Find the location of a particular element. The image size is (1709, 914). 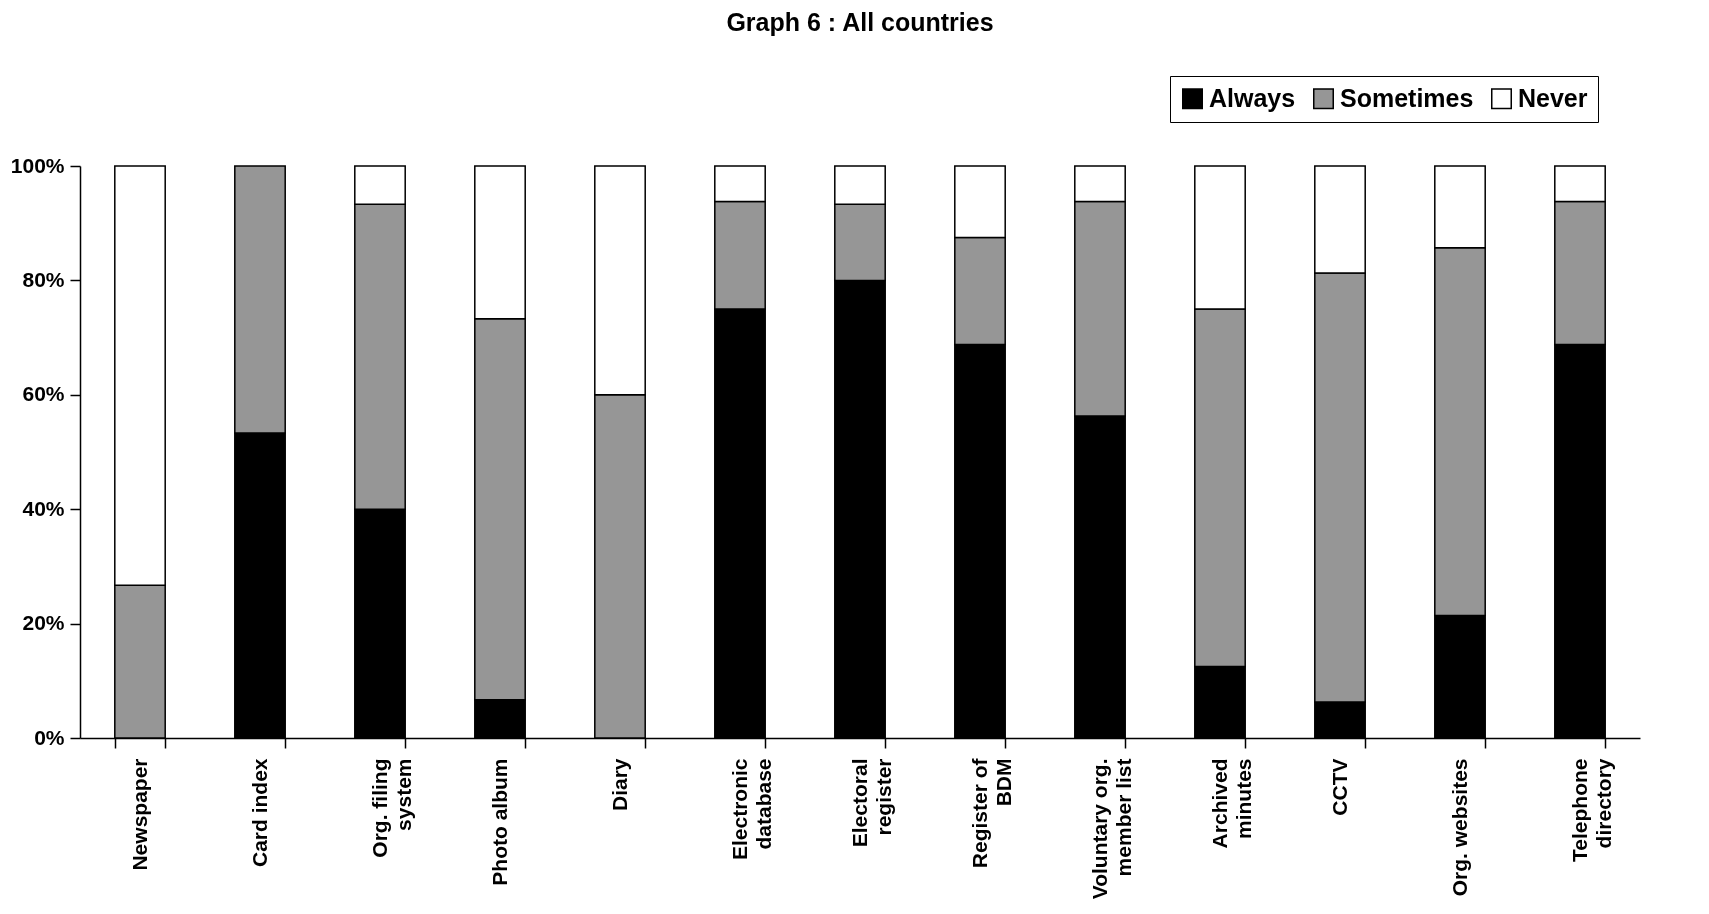

x-tick-label: Org. websites is located at coordinates (1459, 827).